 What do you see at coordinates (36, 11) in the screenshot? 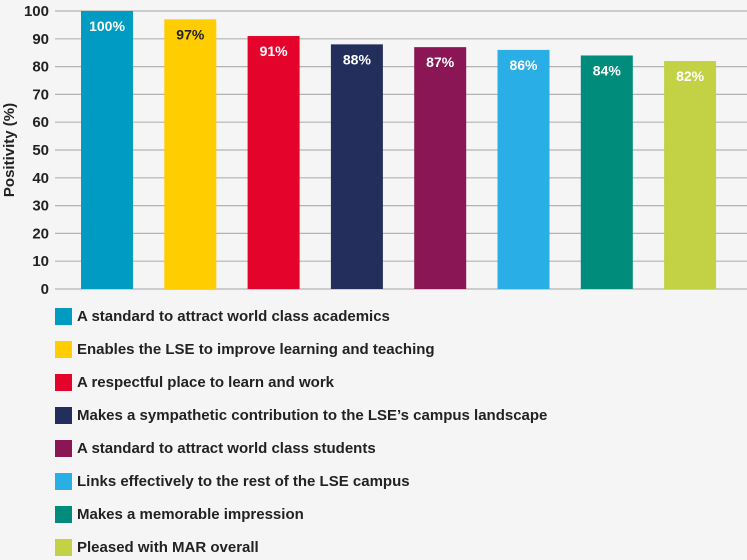
I see `y-tick-label: 100` at bounding box center [36, 11].